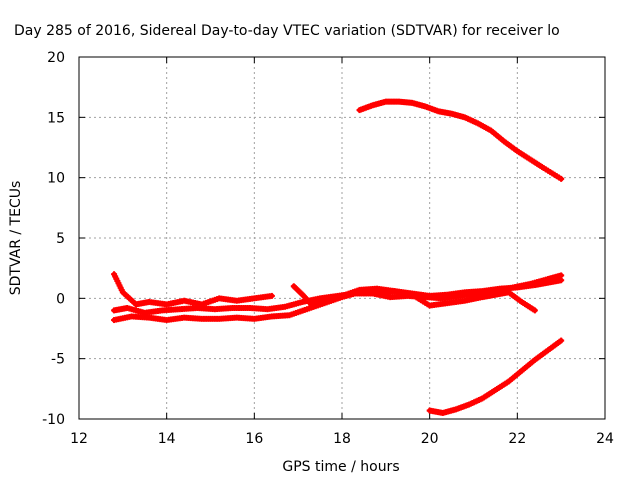 This screenshot has width=640, height=480. I want to click on y-tick-label: 20, so click(56, 58).